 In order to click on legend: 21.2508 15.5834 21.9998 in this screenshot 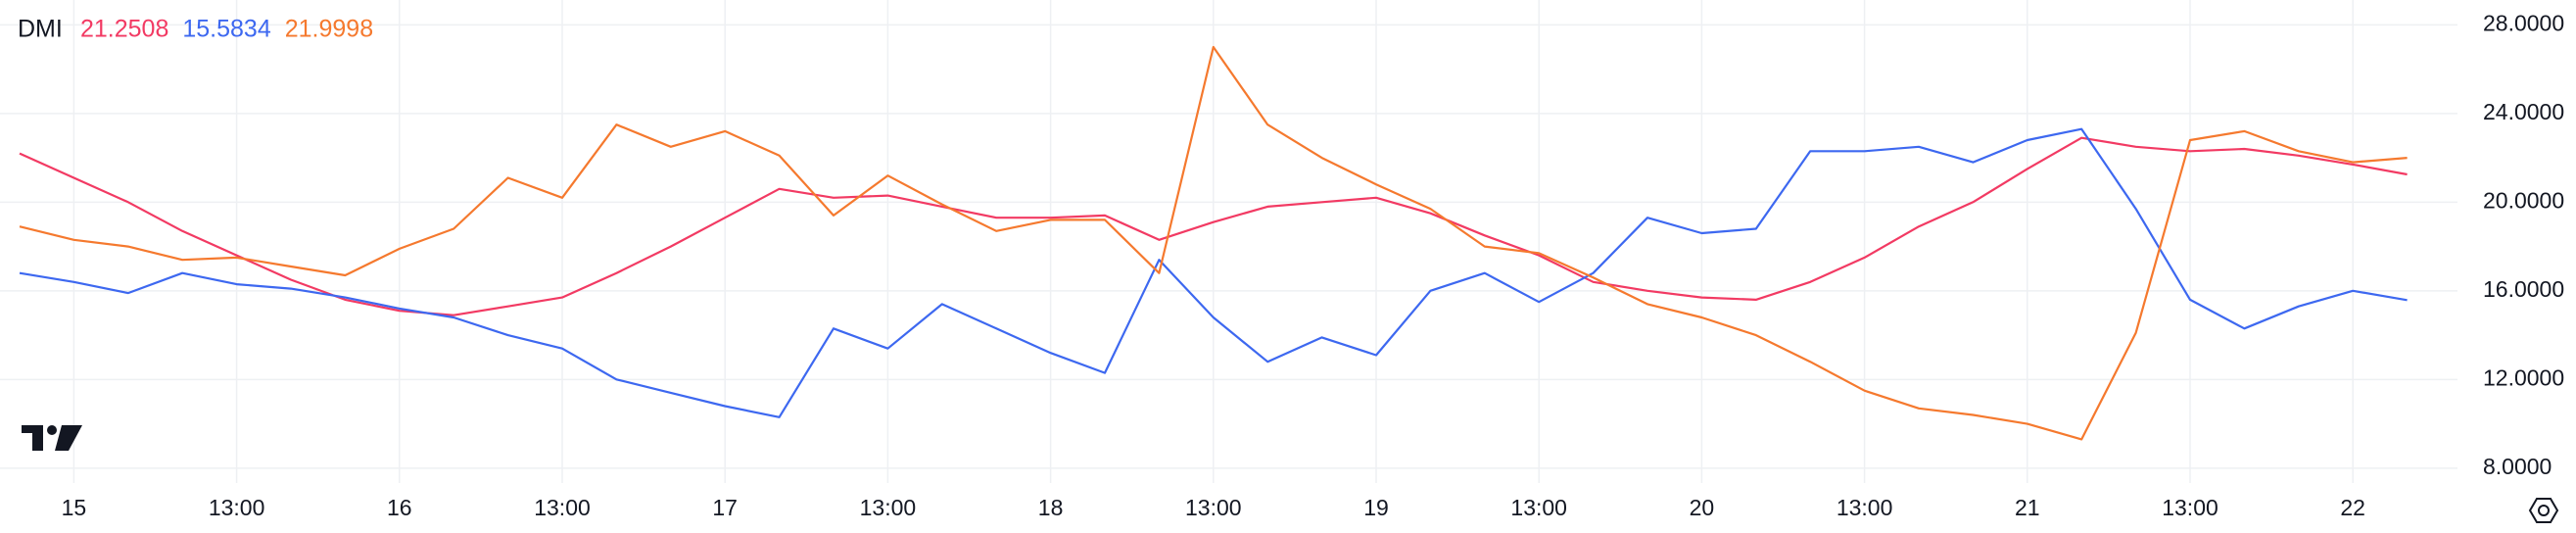, I will do `click(227, 29)`.